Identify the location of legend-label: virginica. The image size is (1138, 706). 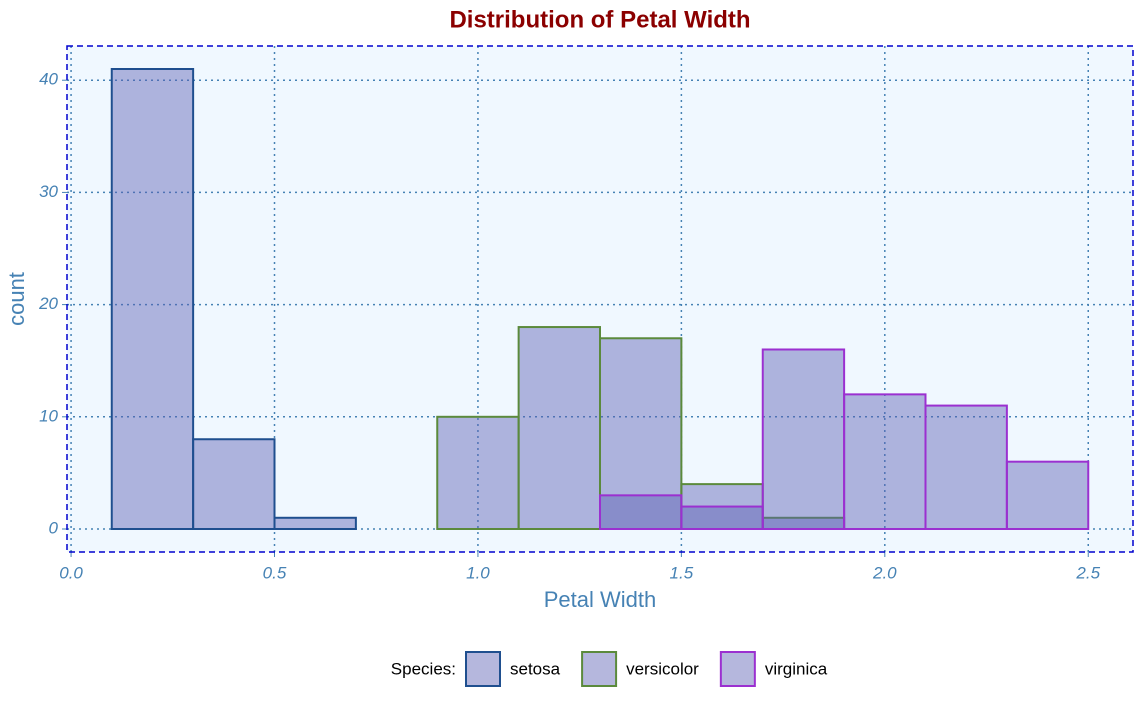
(796, 668).